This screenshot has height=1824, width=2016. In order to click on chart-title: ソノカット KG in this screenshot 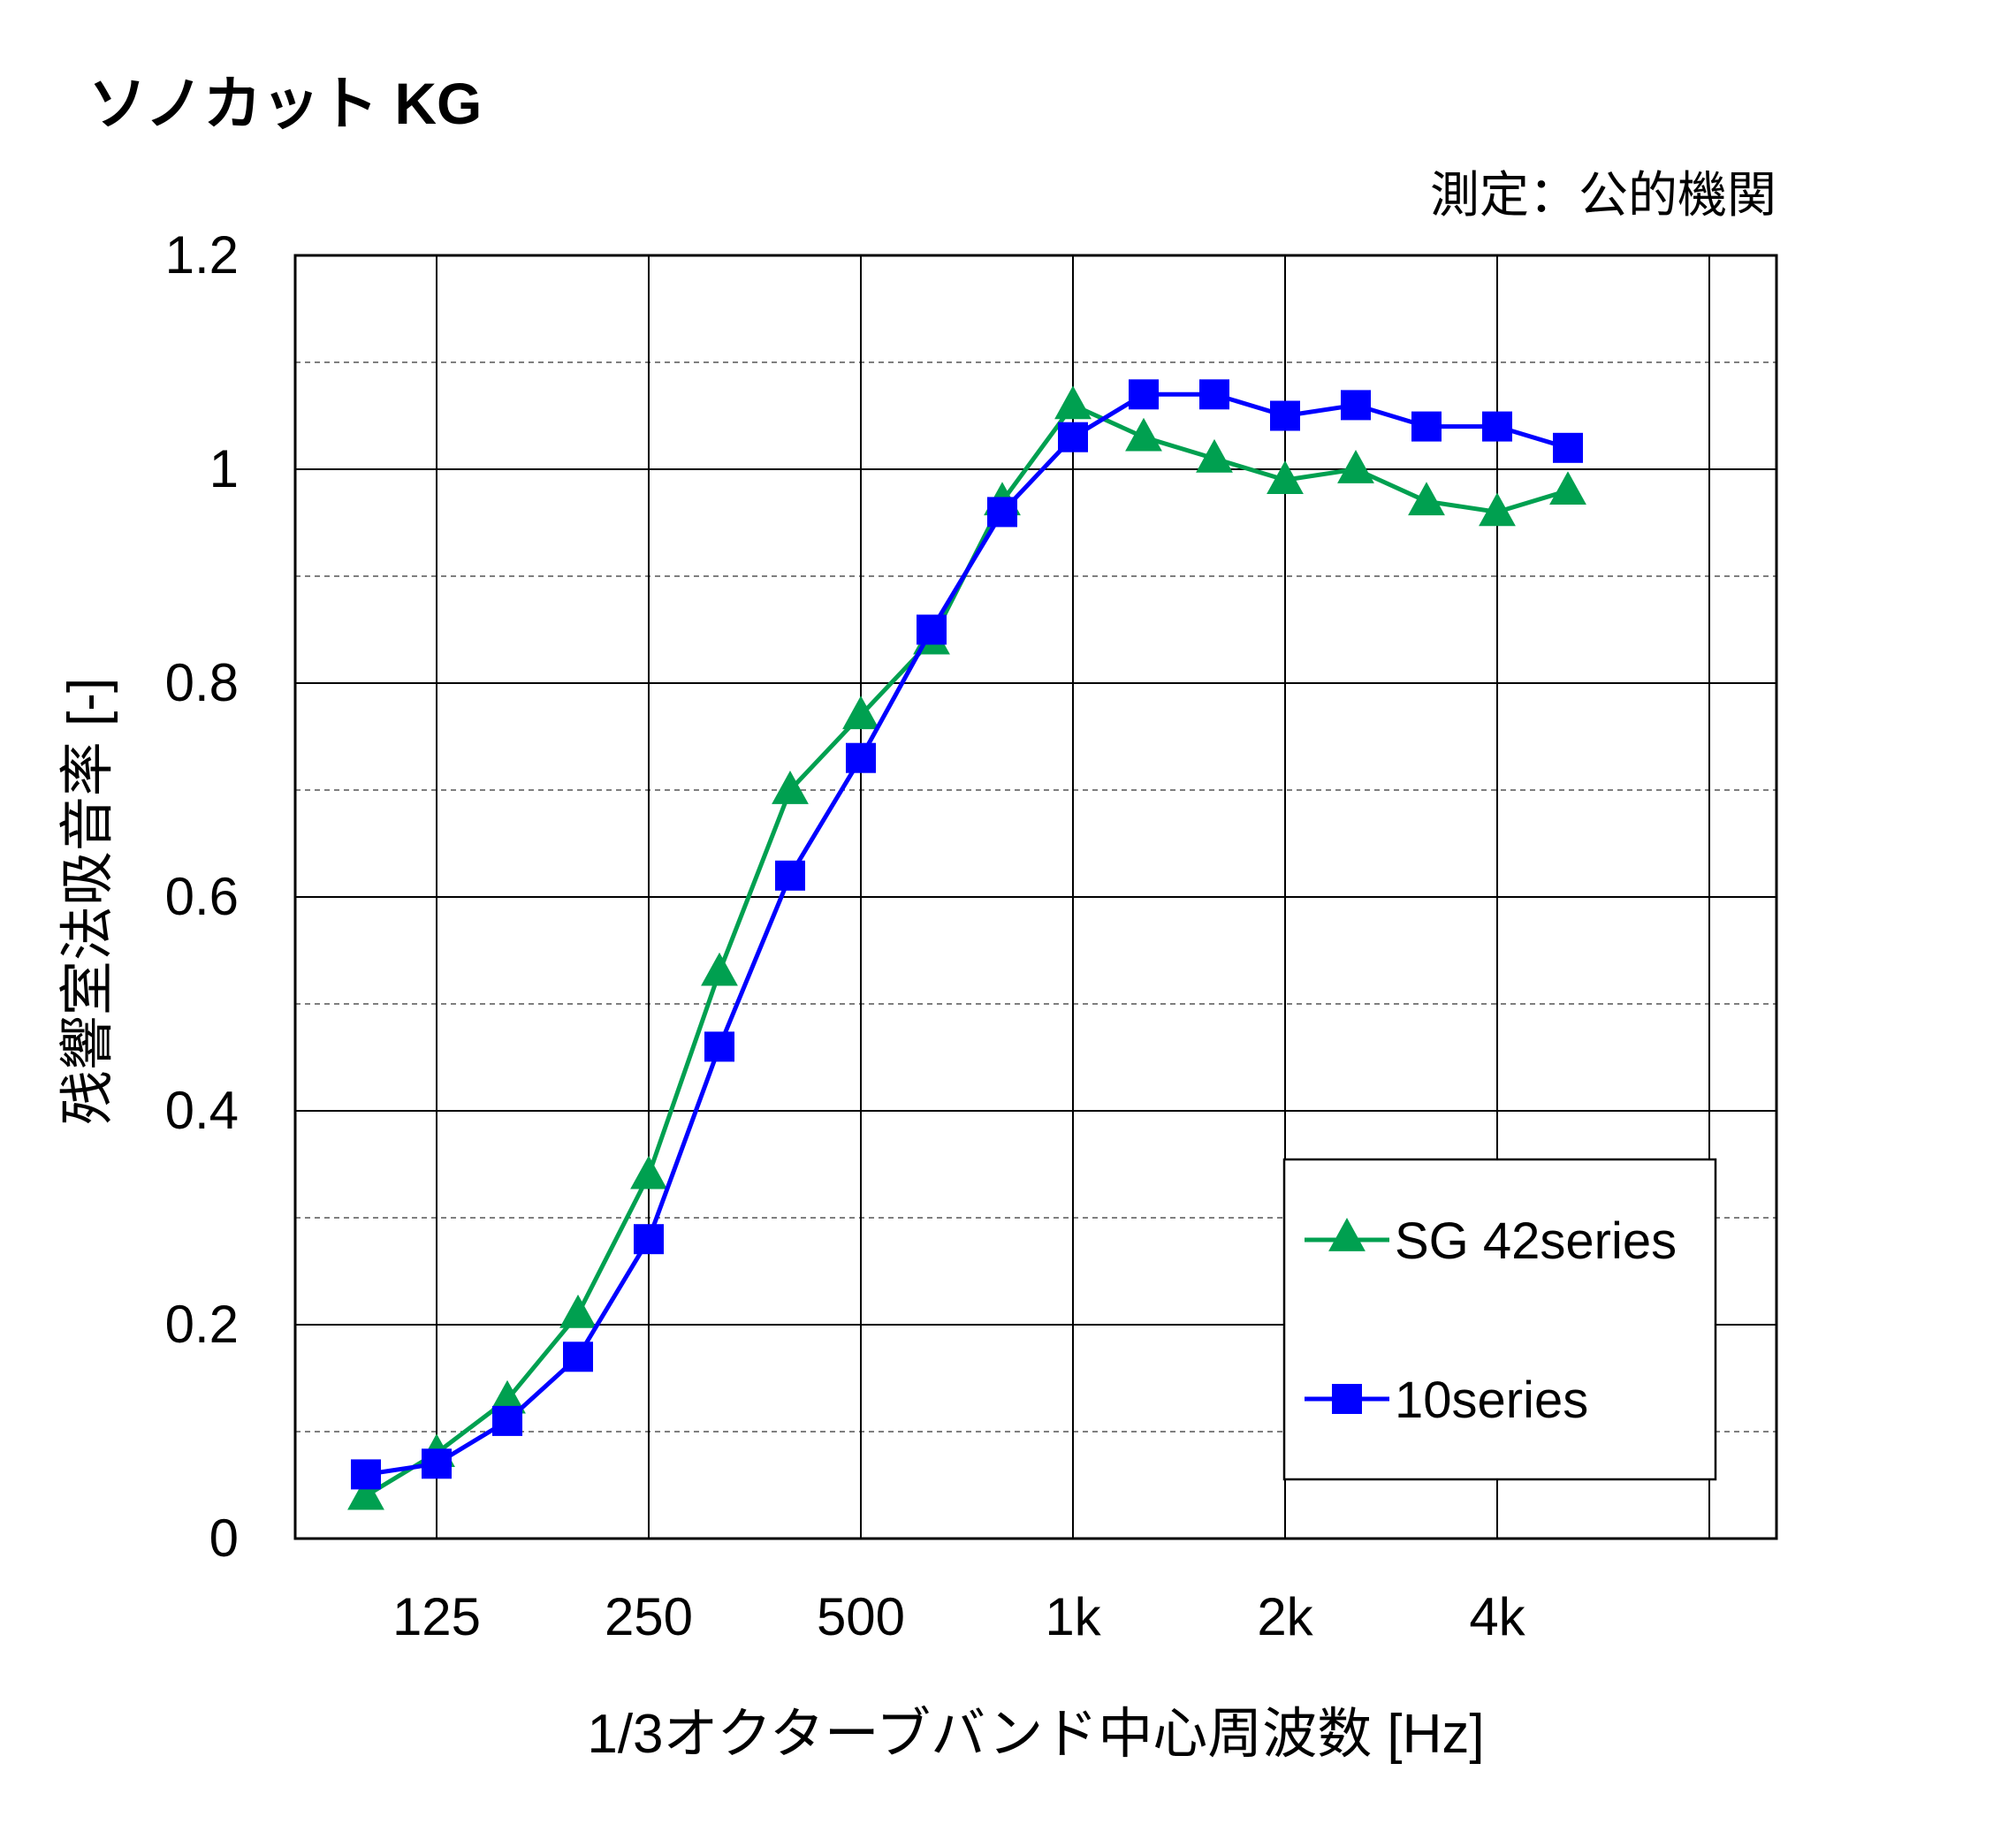, I will do `click(285, 103)`.